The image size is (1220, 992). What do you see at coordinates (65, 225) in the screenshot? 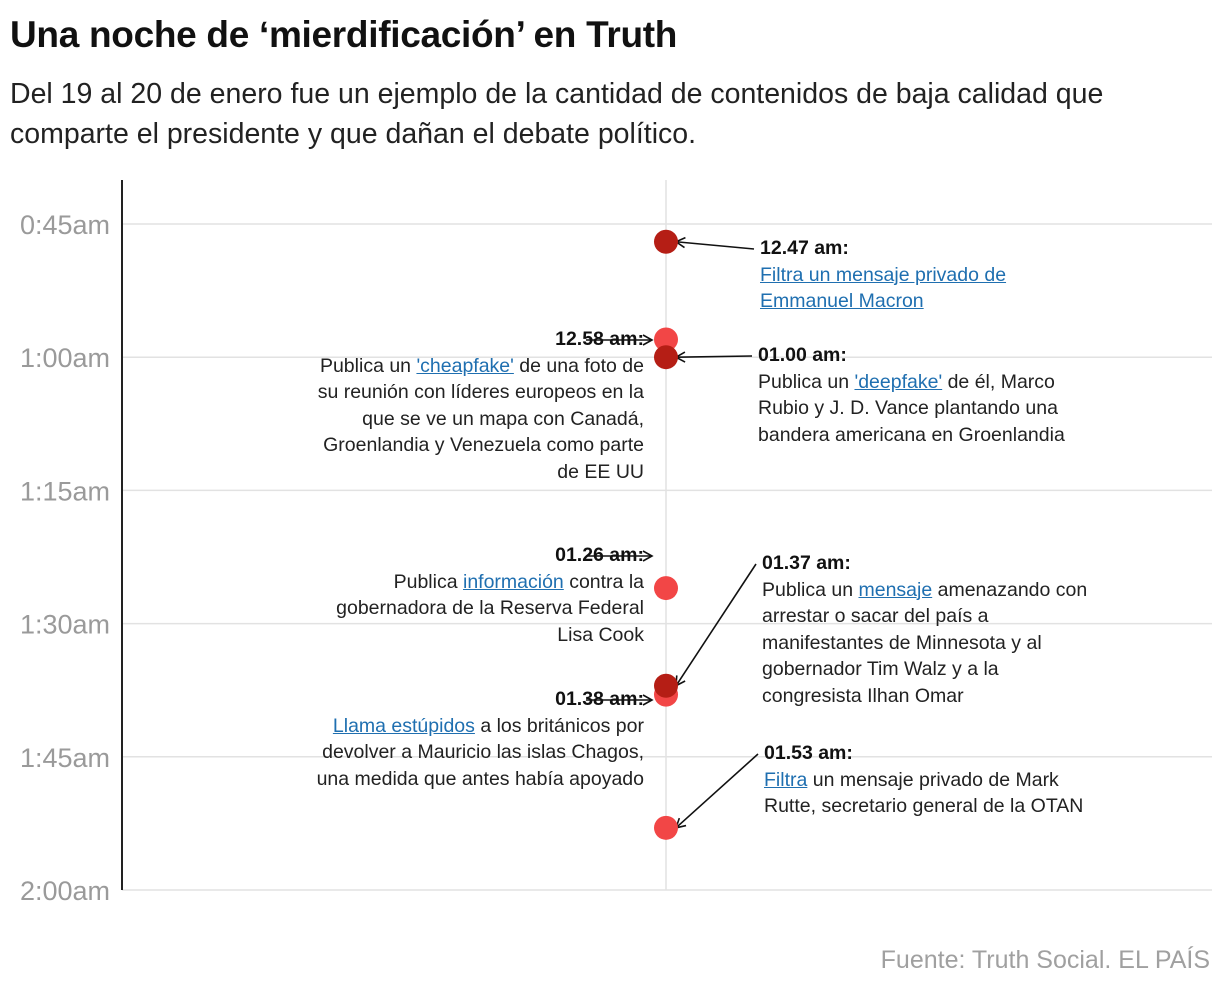
I see `y-tick-label: 0:45am` at bounding box center [65, 225].